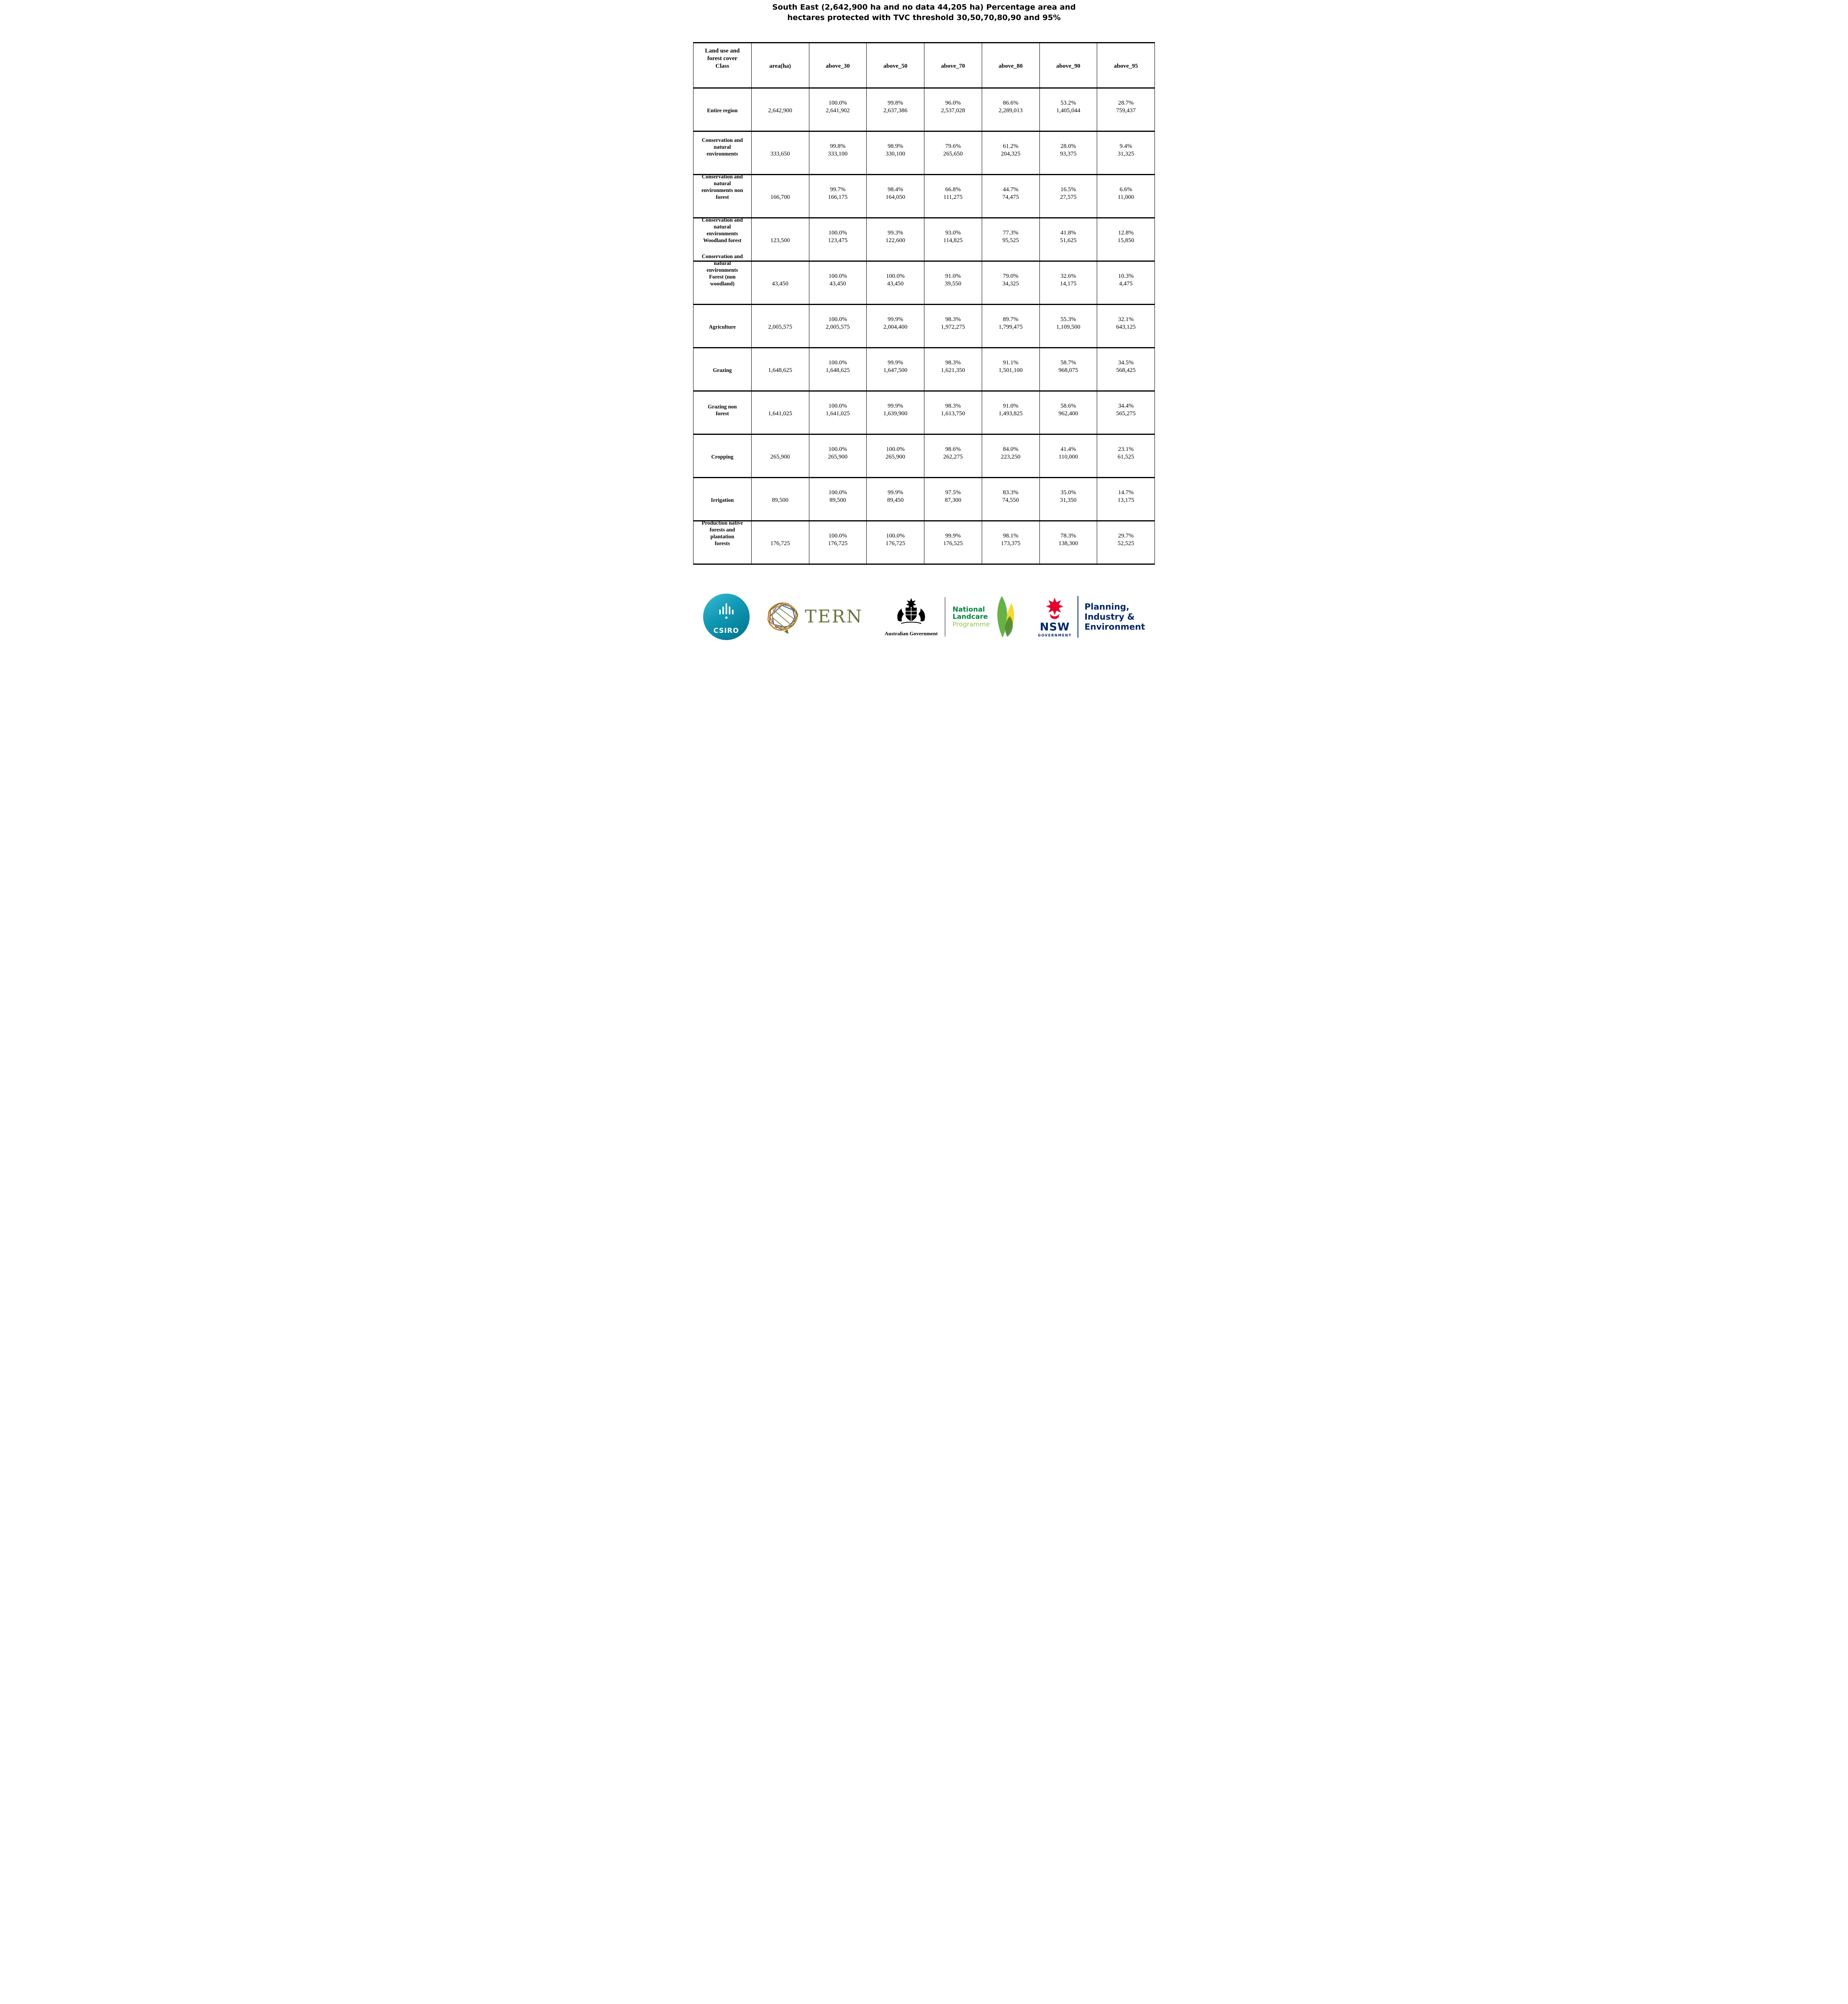  I want to click on percent-value: 99.9%, so click(895, 405).